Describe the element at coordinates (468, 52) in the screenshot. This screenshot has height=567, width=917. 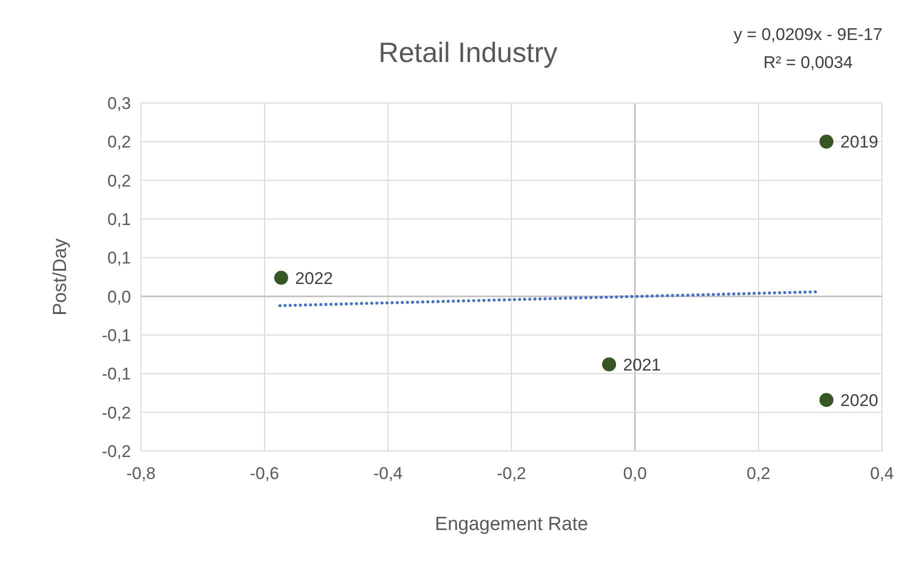
I see `chart-title: Retail Industry` at that location.